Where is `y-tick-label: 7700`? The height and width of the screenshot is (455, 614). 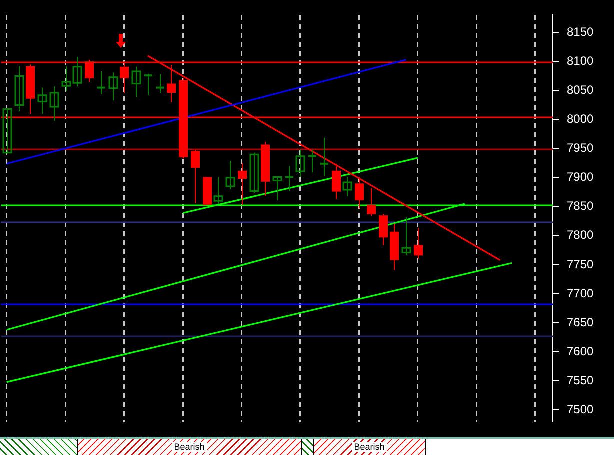 y-tick-label: 7700 is located at coordinates (580, 293).